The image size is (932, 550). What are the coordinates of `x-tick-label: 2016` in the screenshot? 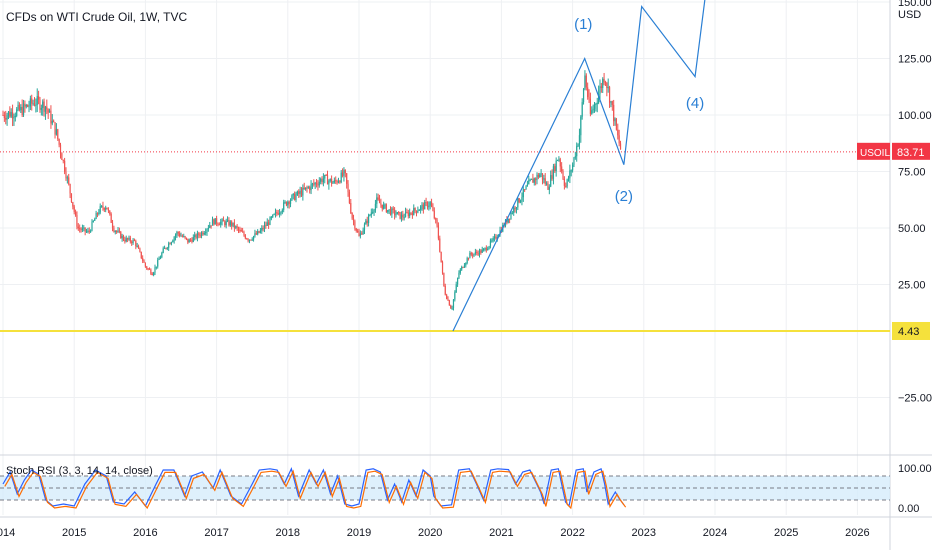 It's located at (145, 533).